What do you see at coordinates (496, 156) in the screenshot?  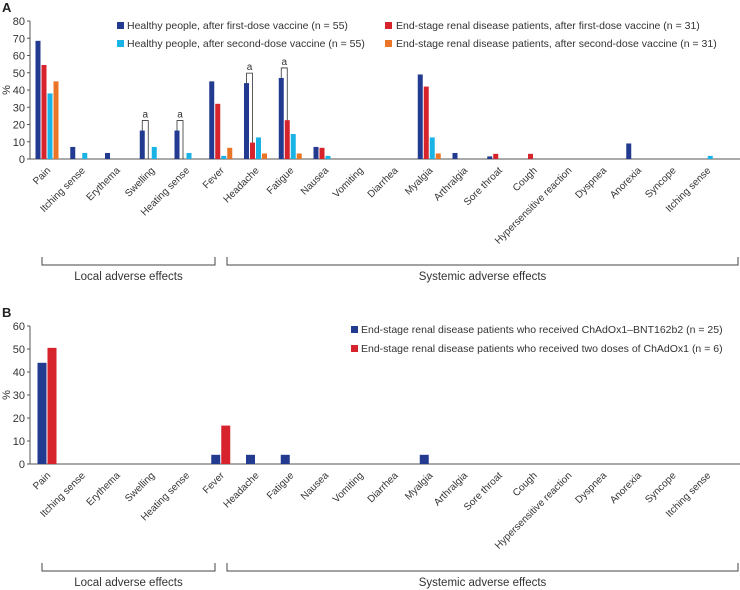 I see `bar-a-s1-c13` at bounding box center [496, 156].